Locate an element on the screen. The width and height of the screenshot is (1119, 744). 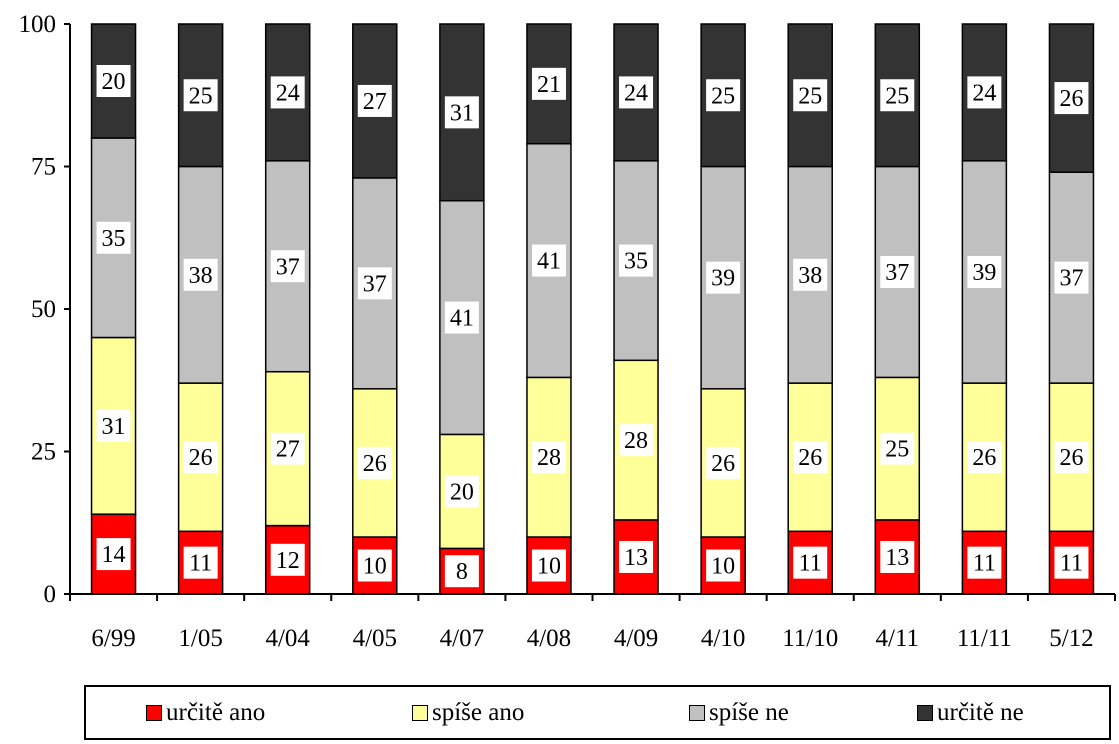
x-tick-label: 4/04 is located at coordinates (287, 638).